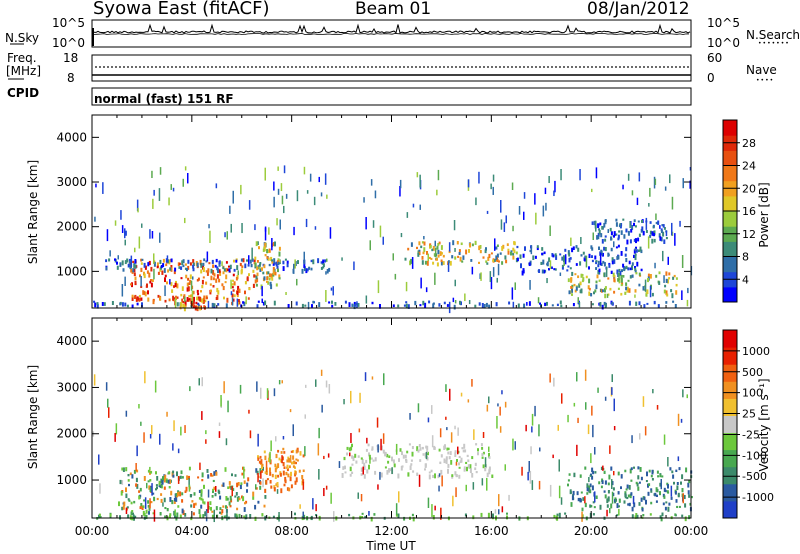 Image resolution: width=800 pixels, height=554 pixels. Describe the element at coordinates (71, 137) in the screenshot. I see `ytick-label: 4000` at that location.